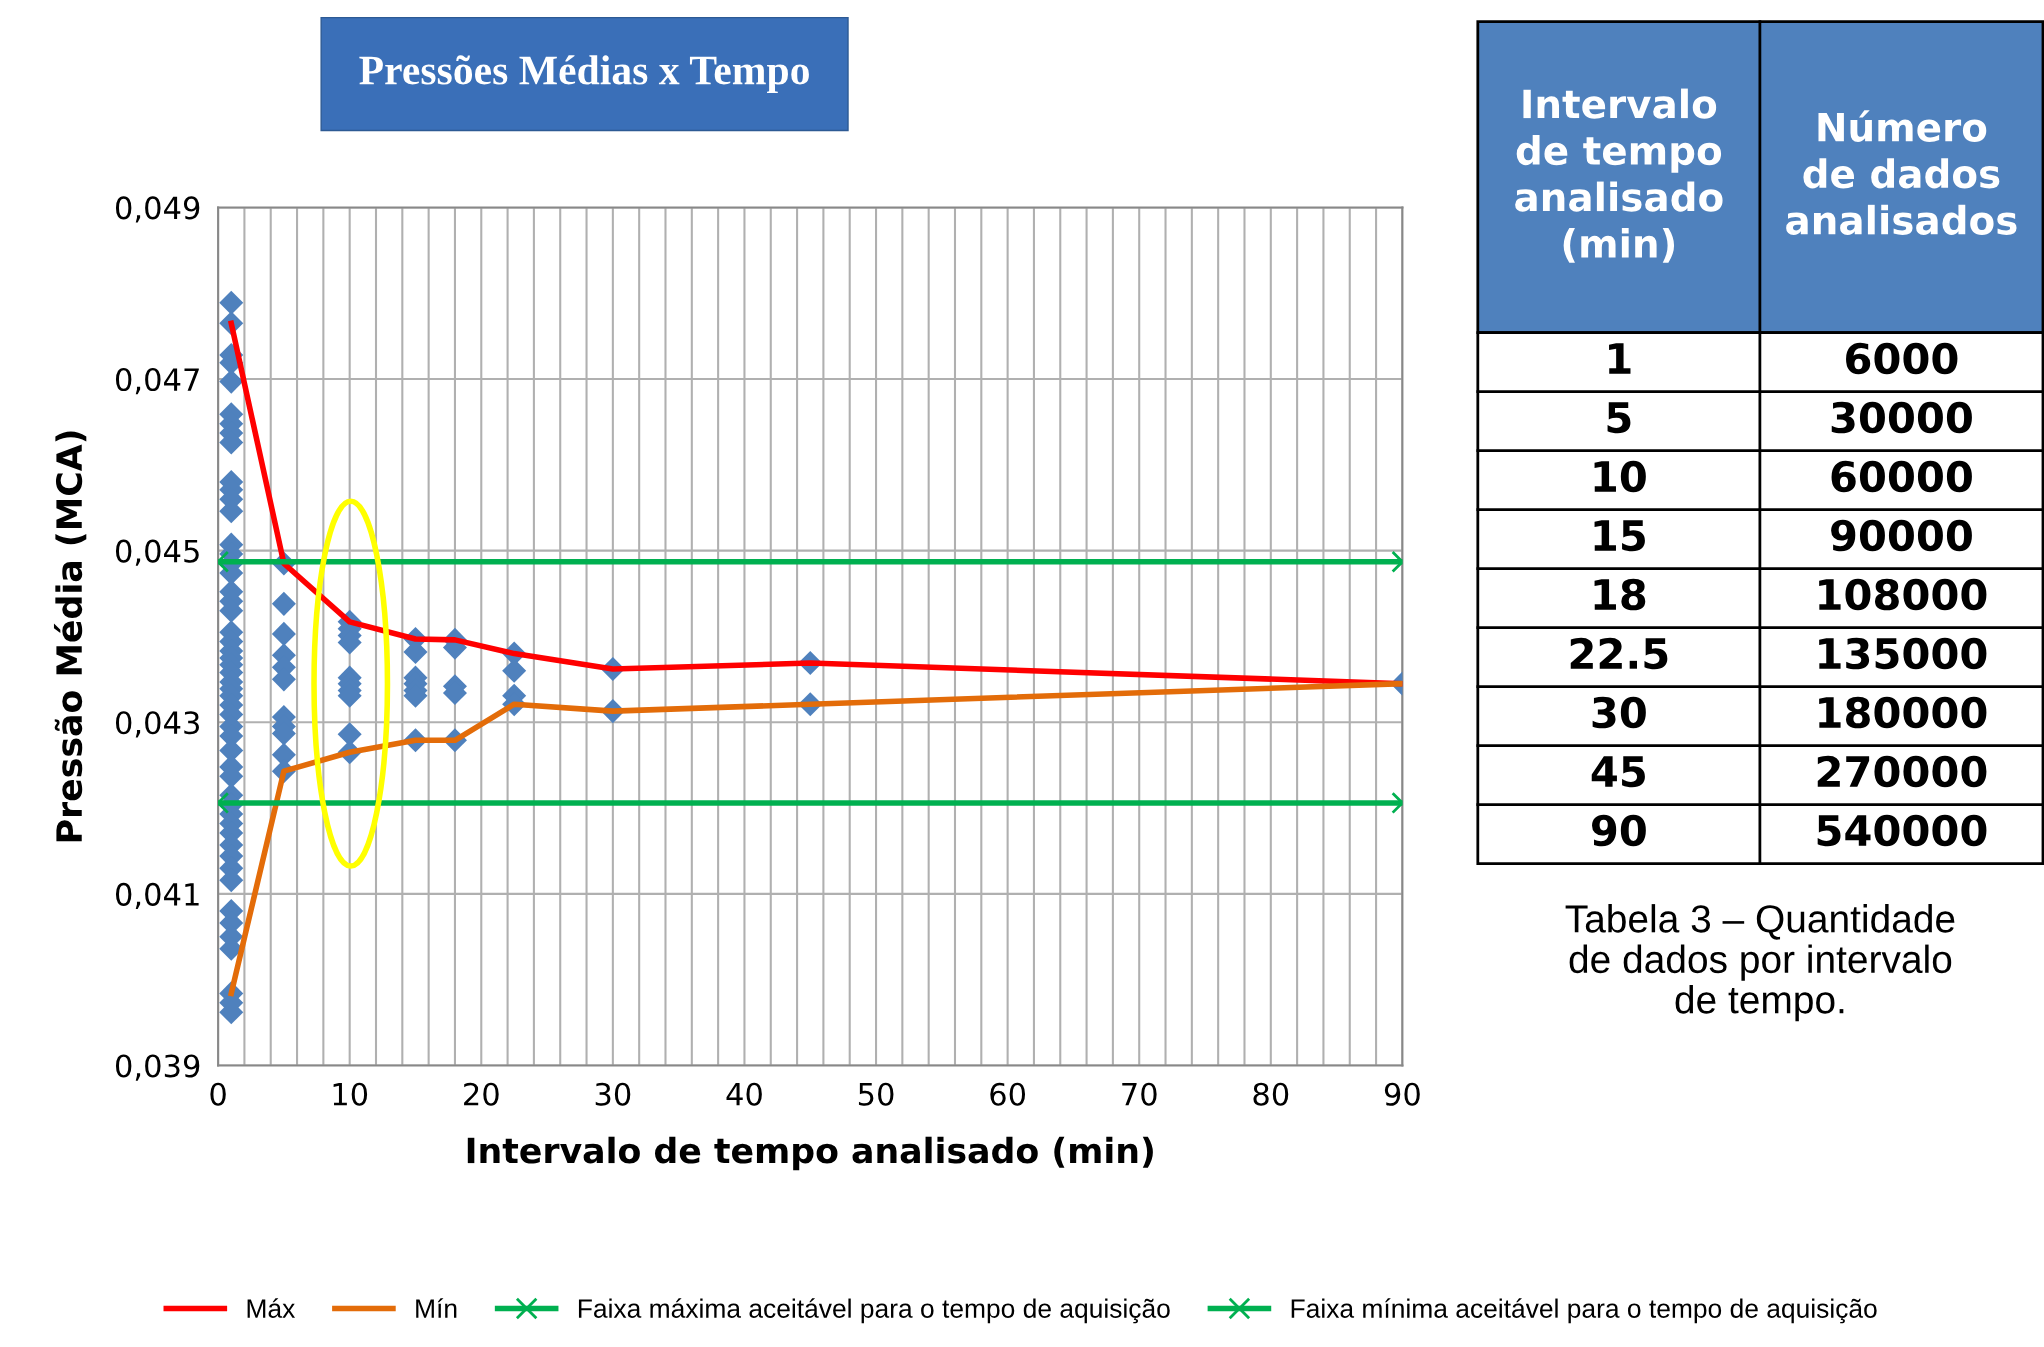 Image resolution: width=2044 pixels, height=1347 pixels. Describe the element at coordinates (1584, 1311) in the screenshot. I see `legend-label: Faixa mínima aceitável para o tempo de aquisição` at that location.